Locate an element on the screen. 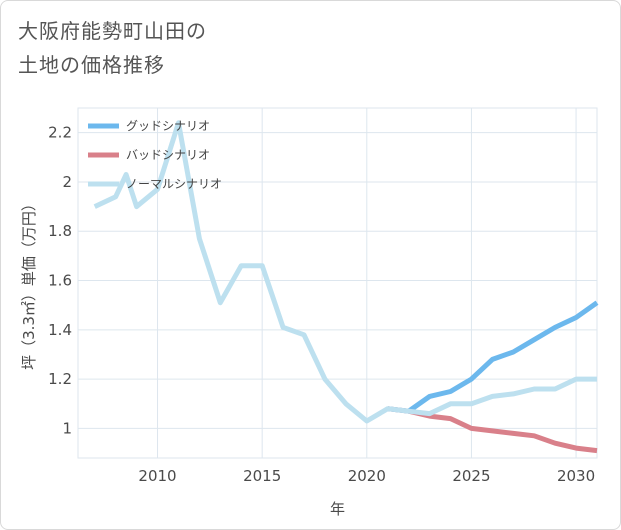 The height and width of the screenshot is (530, 621). x-tick-label: 2015 is located at coordinates (262, 476).